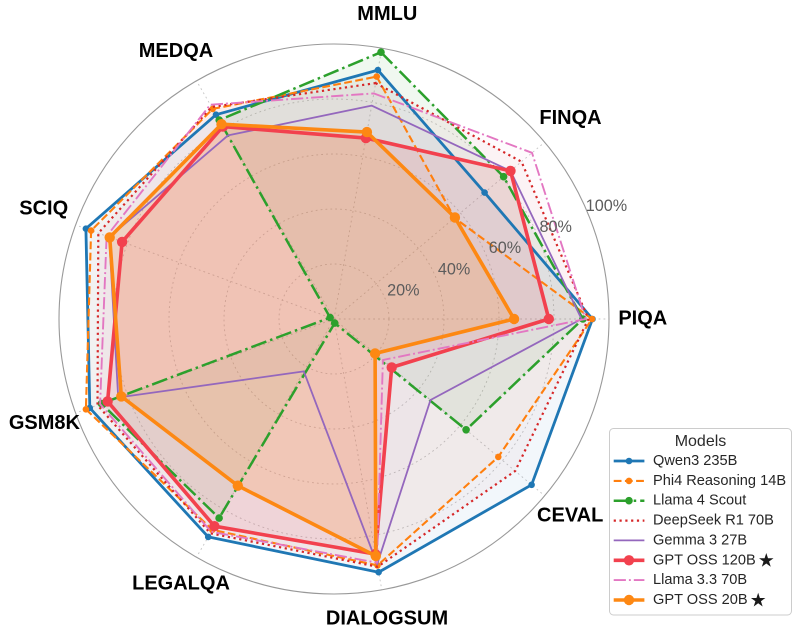  Describe the element at coordinates (181, 584) in the screenshot. I see `svg-text: LEGALQA` at that location.